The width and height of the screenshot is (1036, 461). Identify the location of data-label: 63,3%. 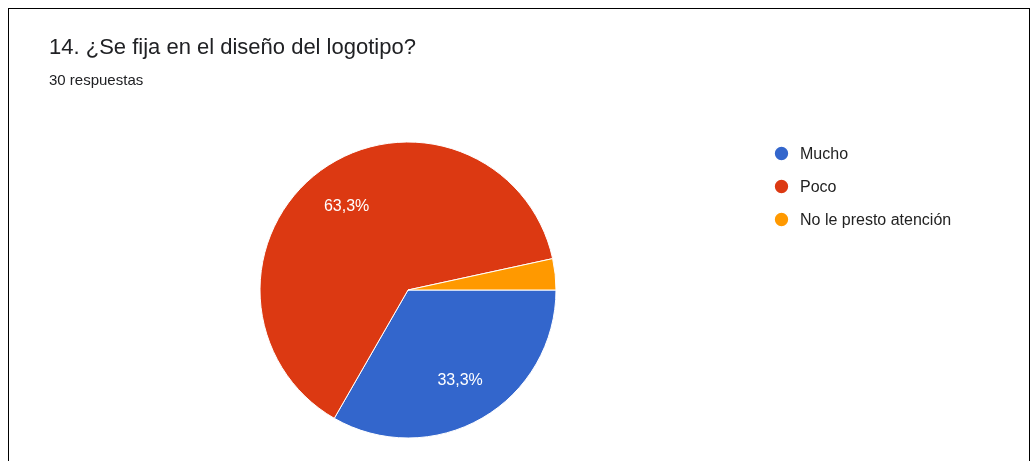
(346, 206).